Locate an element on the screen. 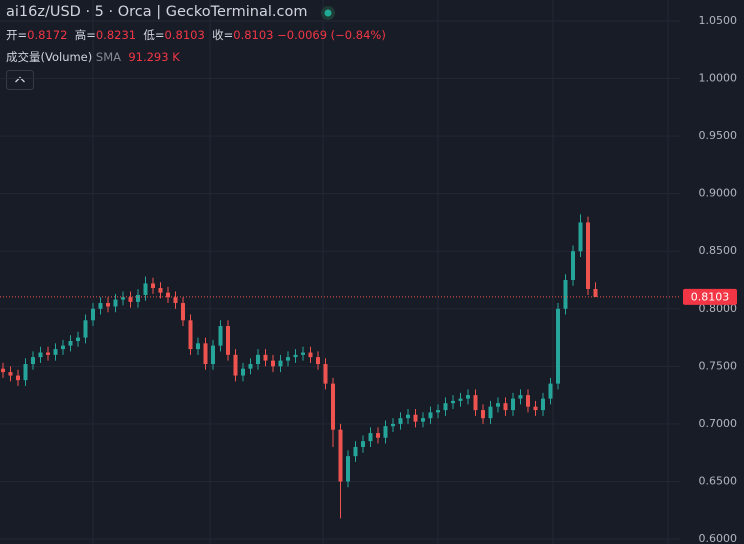 The image size is (744, 544). collapse-button is located at coordinates (20, 80).